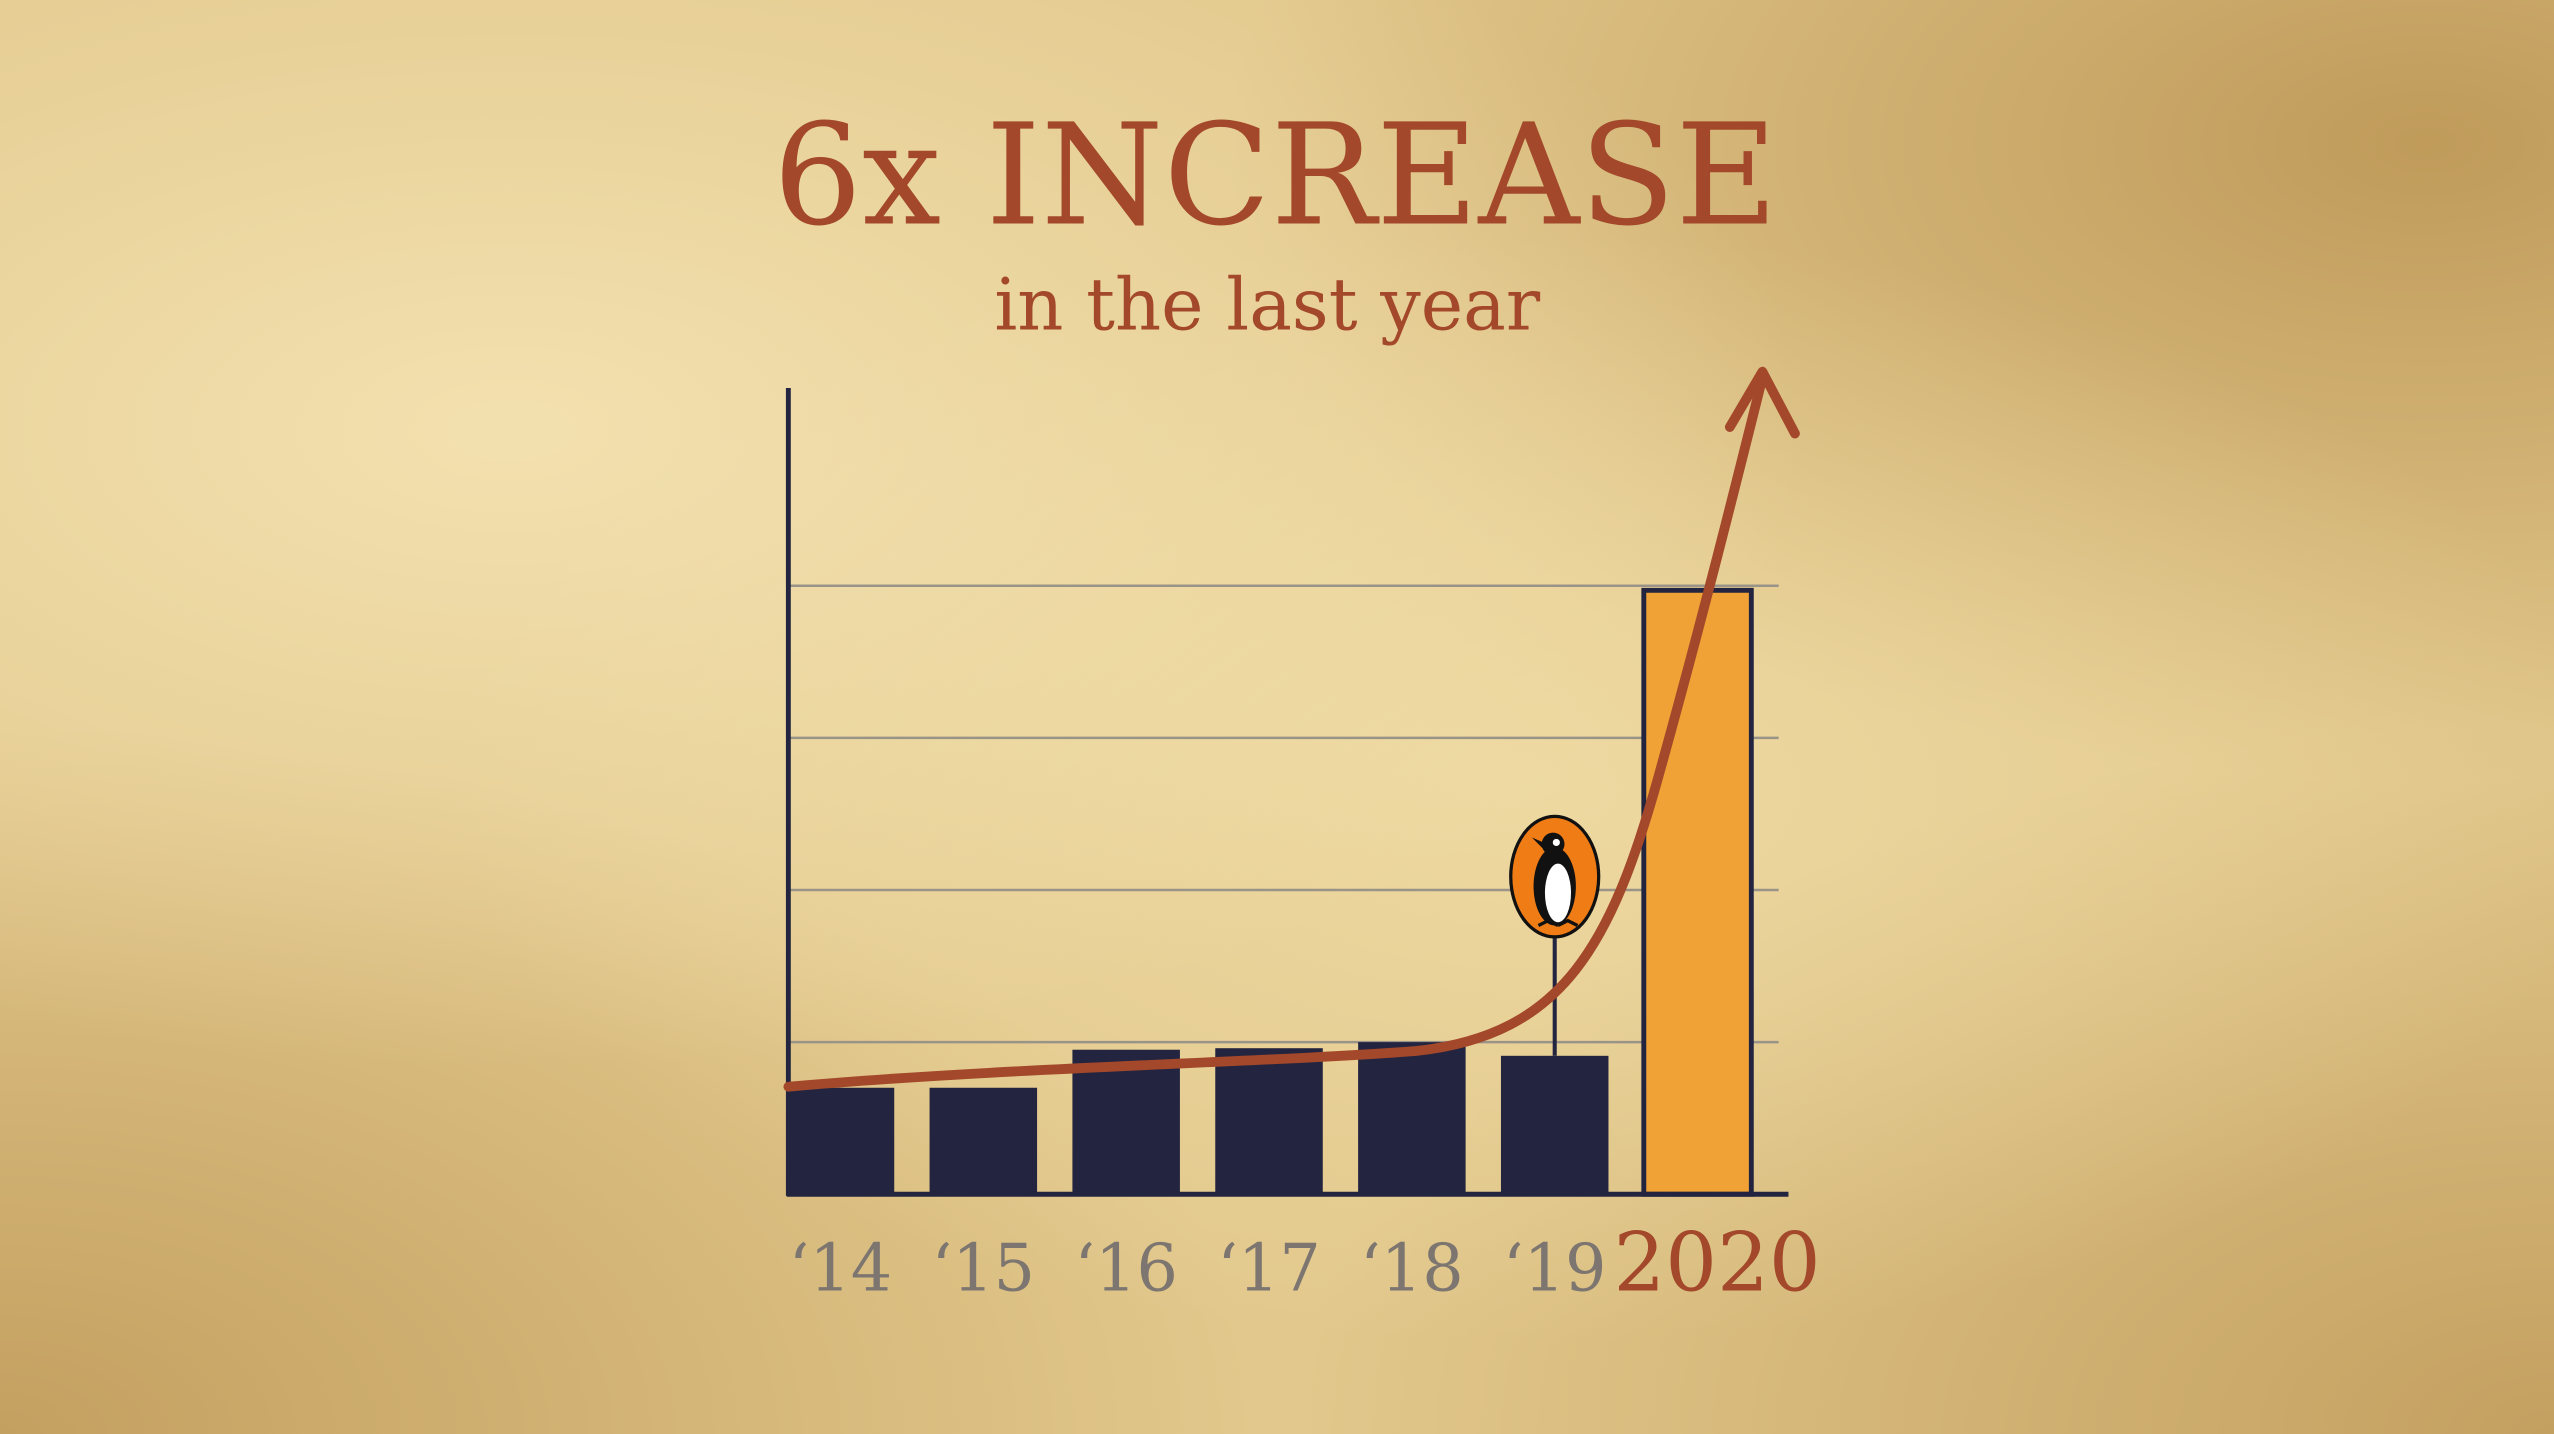 The height and width of the screenshot is (1434, 2554). What do you see at coordinates (984, 1268) in the screenshot?
I see `x-tick-label: ‘15` at bounding box center [984, 1268].